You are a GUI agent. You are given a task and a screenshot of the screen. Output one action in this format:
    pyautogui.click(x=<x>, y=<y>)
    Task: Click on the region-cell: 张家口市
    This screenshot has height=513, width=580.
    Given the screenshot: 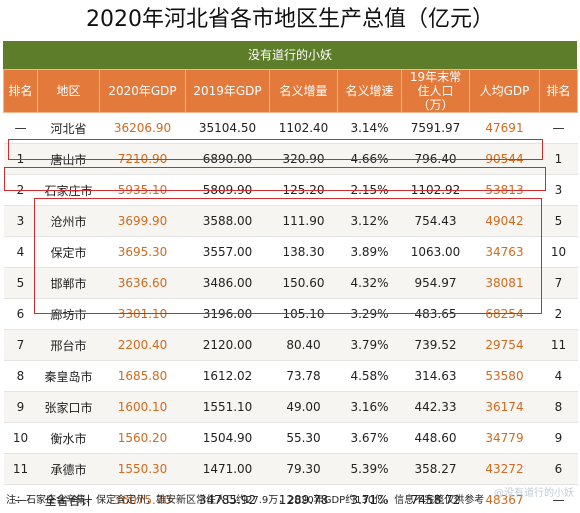 What is the action you would take?
    pyautogui.click(x=68, y=407)
    